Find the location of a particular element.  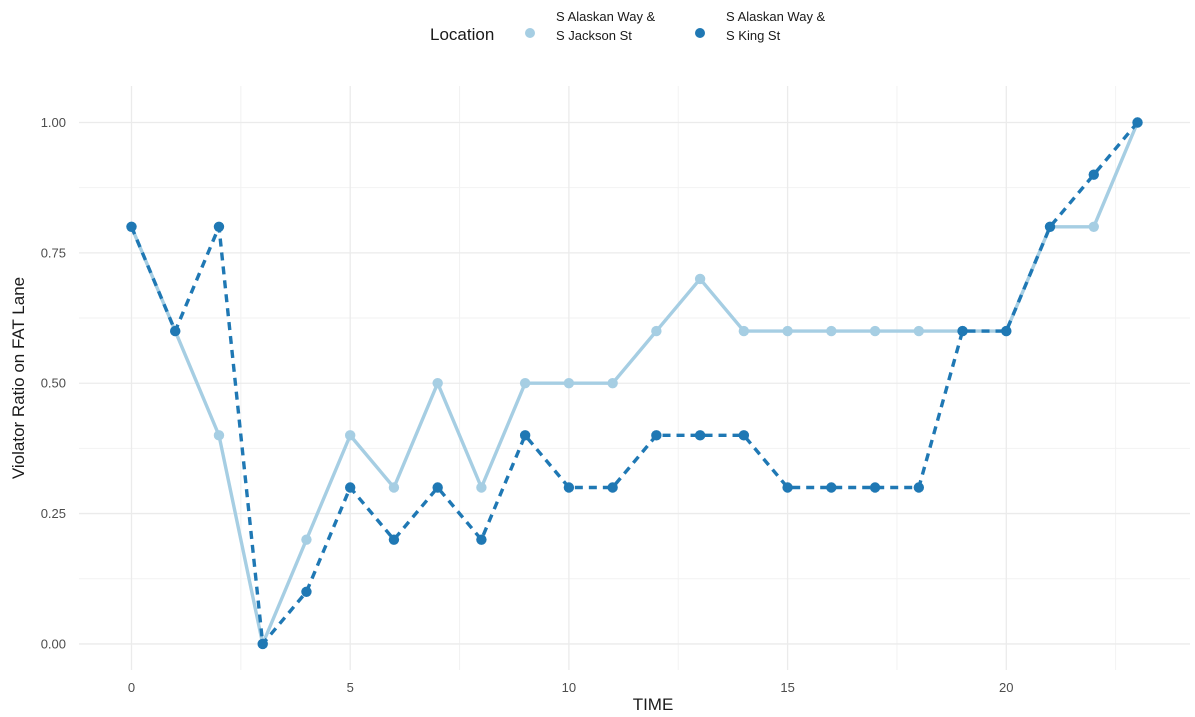

legend-label-jackson-line1: S Alaskan Way & is located at coordinates (606, 16).